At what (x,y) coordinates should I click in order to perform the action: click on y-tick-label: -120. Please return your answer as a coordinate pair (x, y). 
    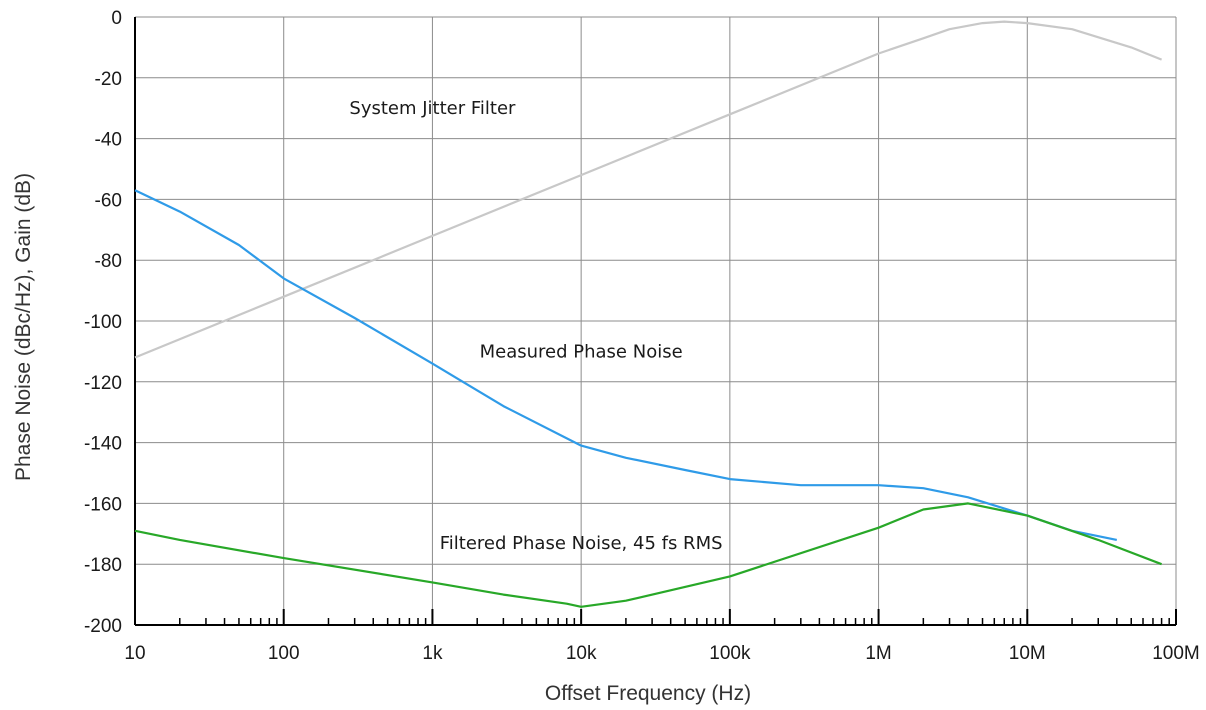
    Looking at the image, I should click on (103, 383).